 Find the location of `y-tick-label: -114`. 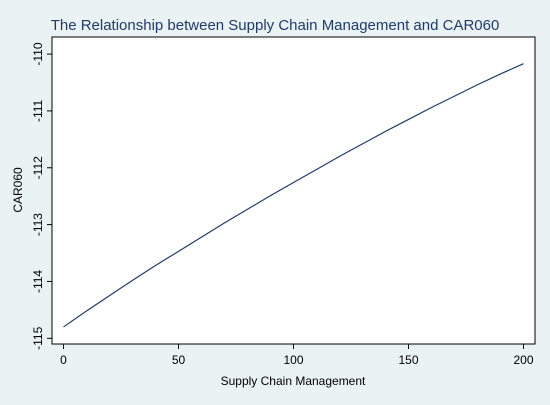

y-tick-label: -114 is located at coordinates (38, 281).